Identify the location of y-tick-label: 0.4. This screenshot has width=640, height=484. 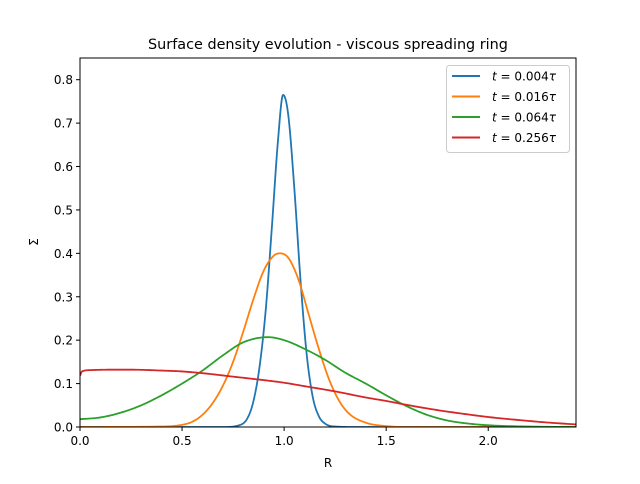
(63, 254).